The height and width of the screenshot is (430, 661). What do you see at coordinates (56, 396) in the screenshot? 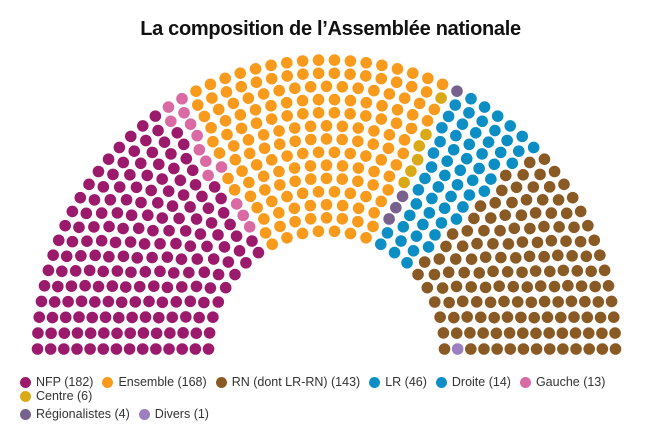
I see `legend-item-centre: Centre (6)` at bounding box center [56, 396].